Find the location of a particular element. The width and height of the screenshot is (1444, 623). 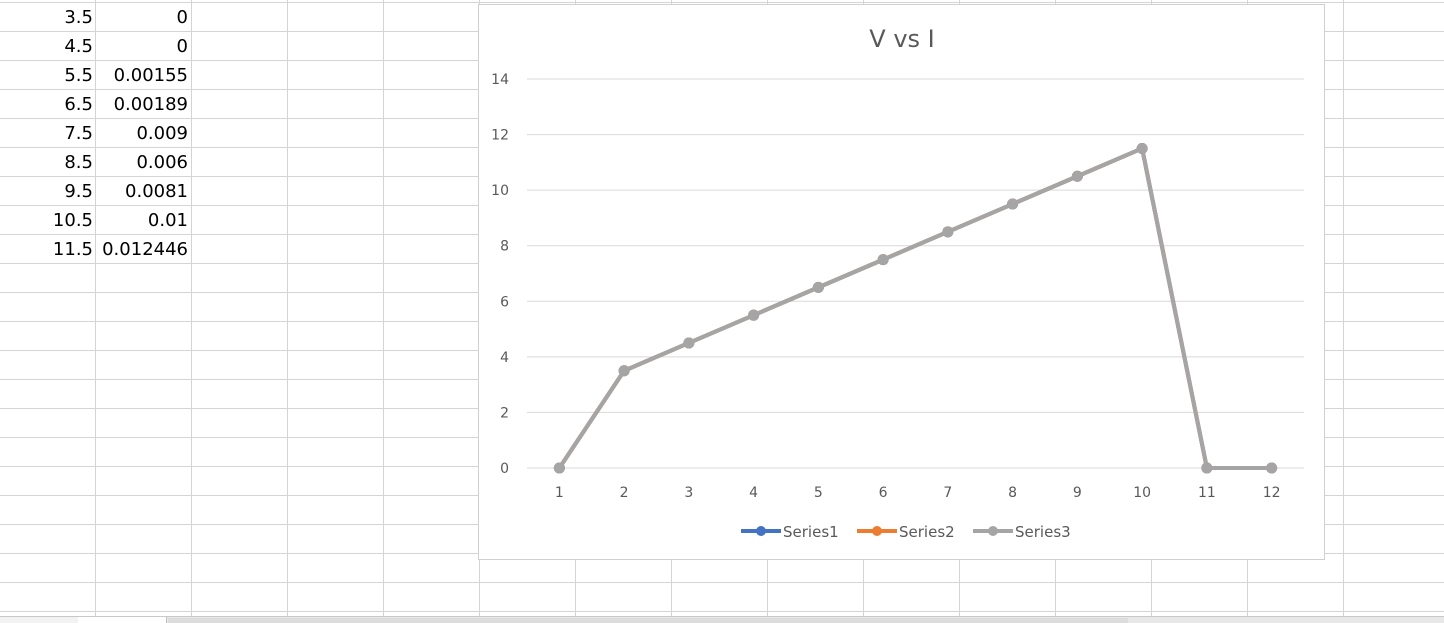

cell-b: 0.009 is located at coordinates (162, 133).